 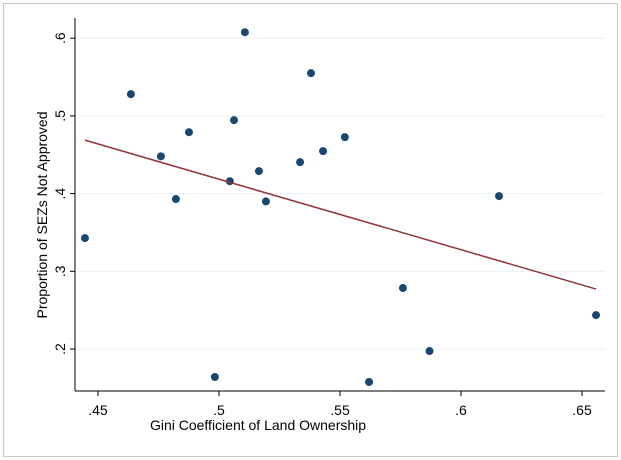 I want to click on y-tick-label: .6, so click(x=60, y=38).